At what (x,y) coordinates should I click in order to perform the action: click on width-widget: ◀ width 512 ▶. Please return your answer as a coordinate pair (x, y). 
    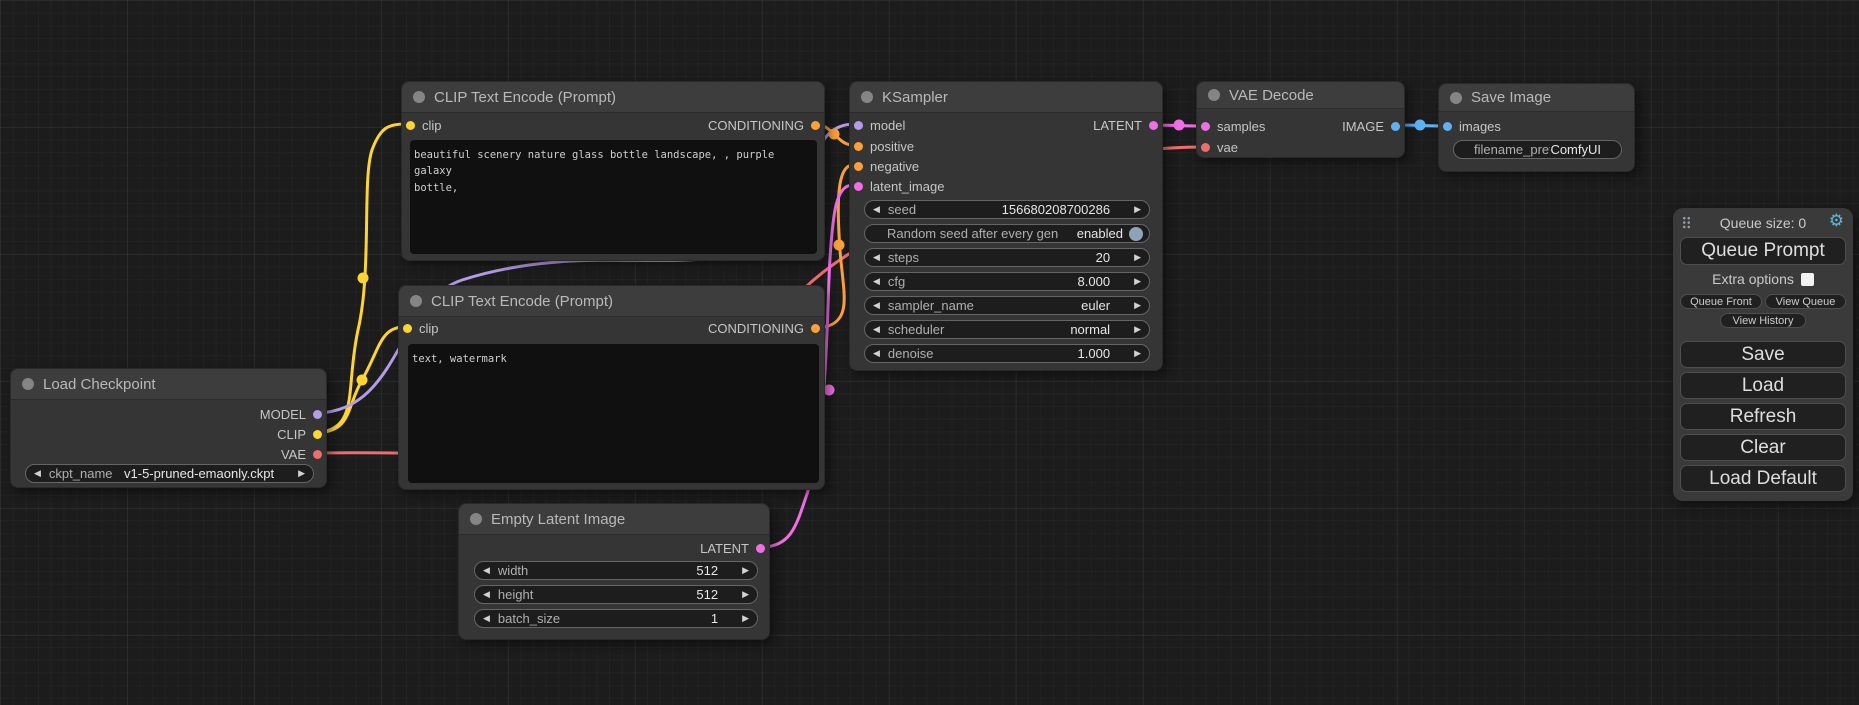
    Looking at the image, I should click on (616, 570).